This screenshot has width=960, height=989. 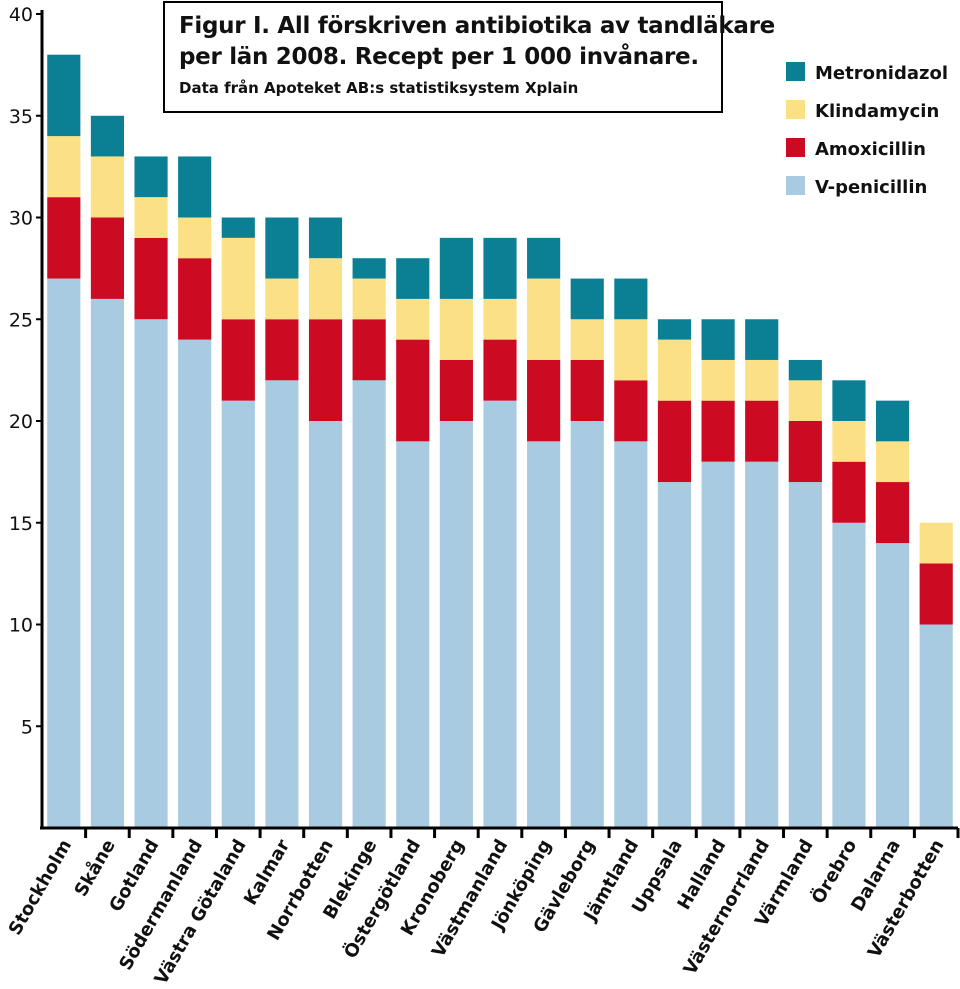 I want to click on bar-kronoberg-metronidazol, so click(x=456, y=268).